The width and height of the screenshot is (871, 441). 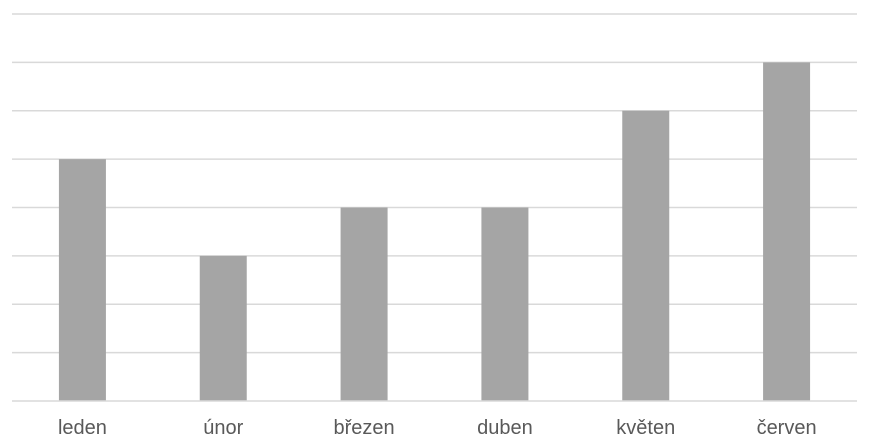 What do you see at coordinates (82, 428) in the screenshot?
I see `x-tick-label: leden` at bounding box center [82, 428].